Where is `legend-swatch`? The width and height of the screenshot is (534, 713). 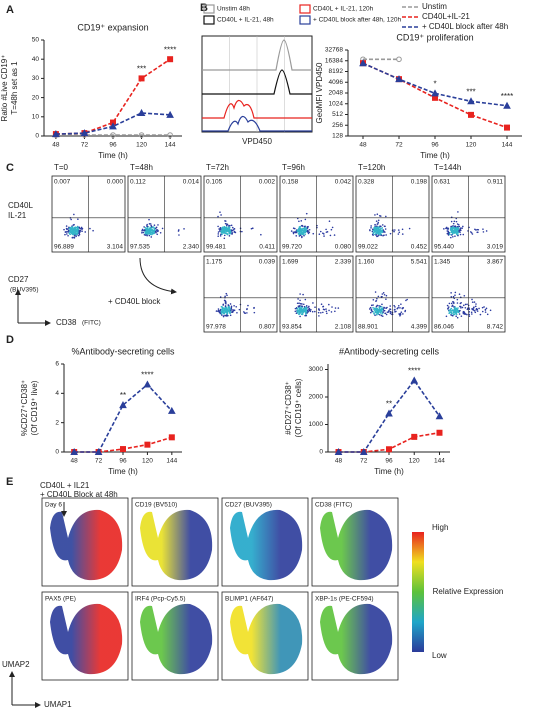
legend-swatch is located at coordinates (305, 9).